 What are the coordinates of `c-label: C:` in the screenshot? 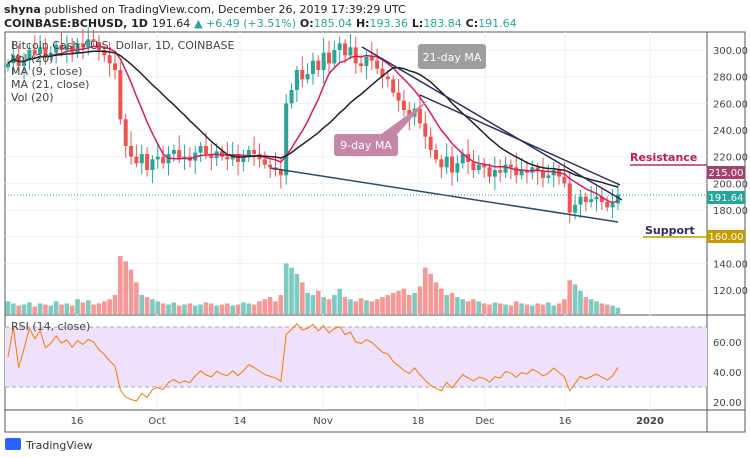 It's located at (472, 23).